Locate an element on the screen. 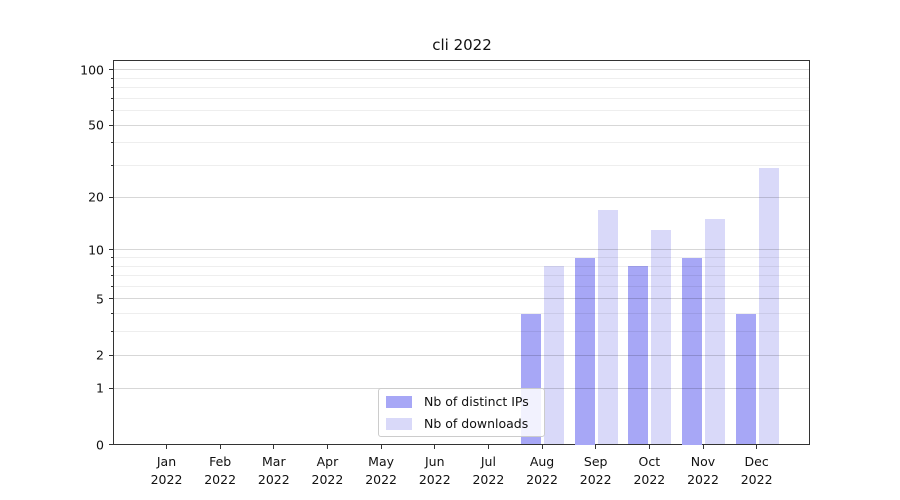 This screenshot has width=900, height=500. legend-label-downloads: Nb of downloads is located at coordinates (476, 423).